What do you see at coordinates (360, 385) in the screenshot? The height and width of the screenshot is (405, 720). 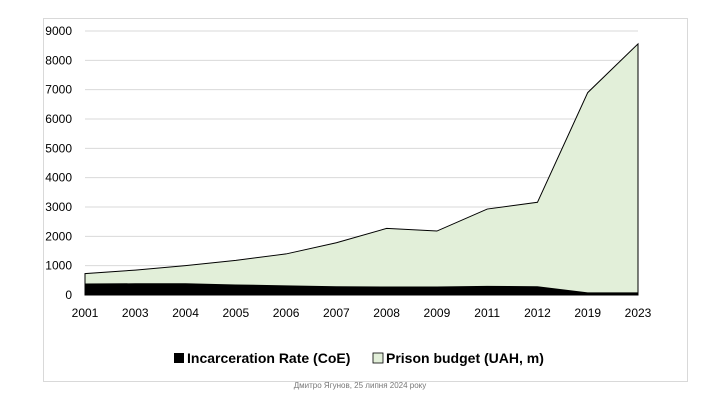 I see `chart-caption: Дмитро Ягунов, 25 липня 2024 року` at bounding box center [360, 385].